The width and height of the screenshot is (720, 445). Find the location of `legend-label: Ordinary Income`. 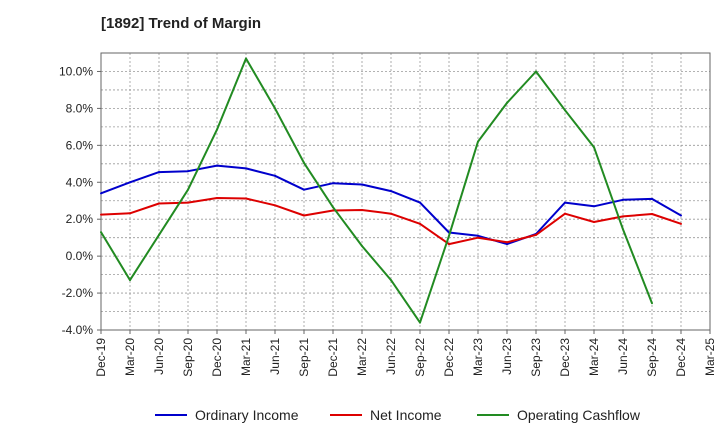

legend-label: Ordinary Income is located at coordinates (247, 415).